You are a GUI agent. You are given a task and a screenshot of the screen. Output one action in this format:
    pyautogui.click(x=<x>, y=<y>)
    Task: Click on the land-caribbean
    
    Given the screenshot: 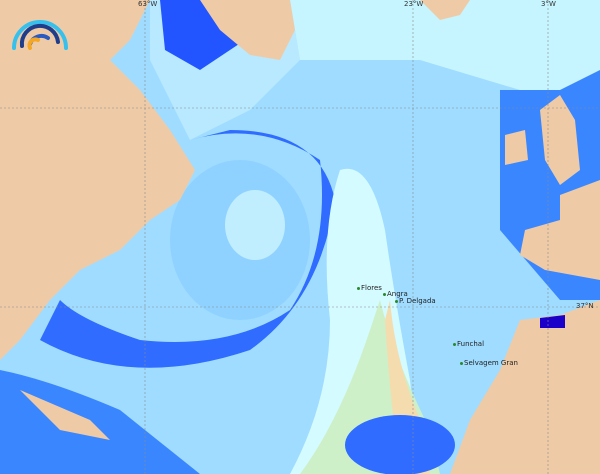 What is the action you would take?
    pyautogui.click(x=65, y=415)
    